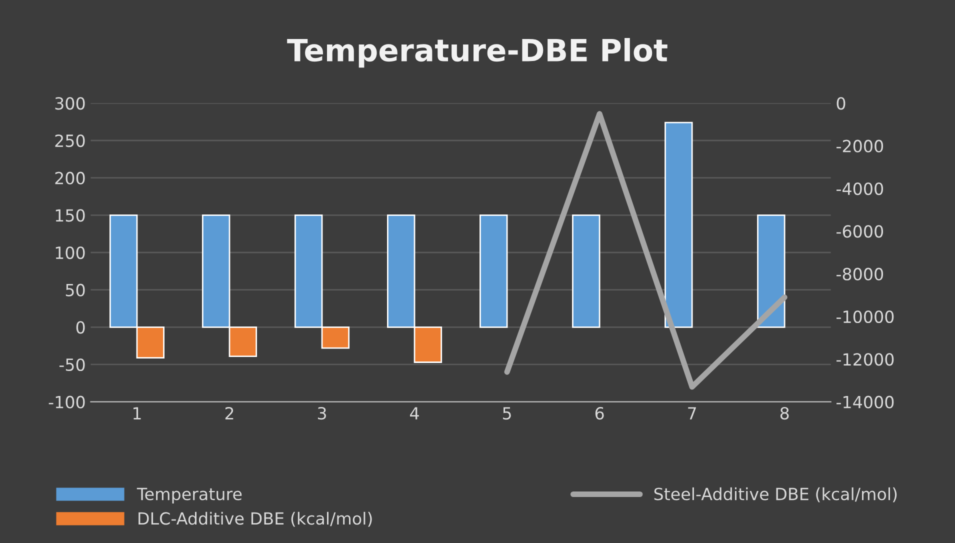  What do you see at coordinates (865, 402) in the screenshot?
I see `y2-tick-label: -14000` at bounding box center [865, 402].